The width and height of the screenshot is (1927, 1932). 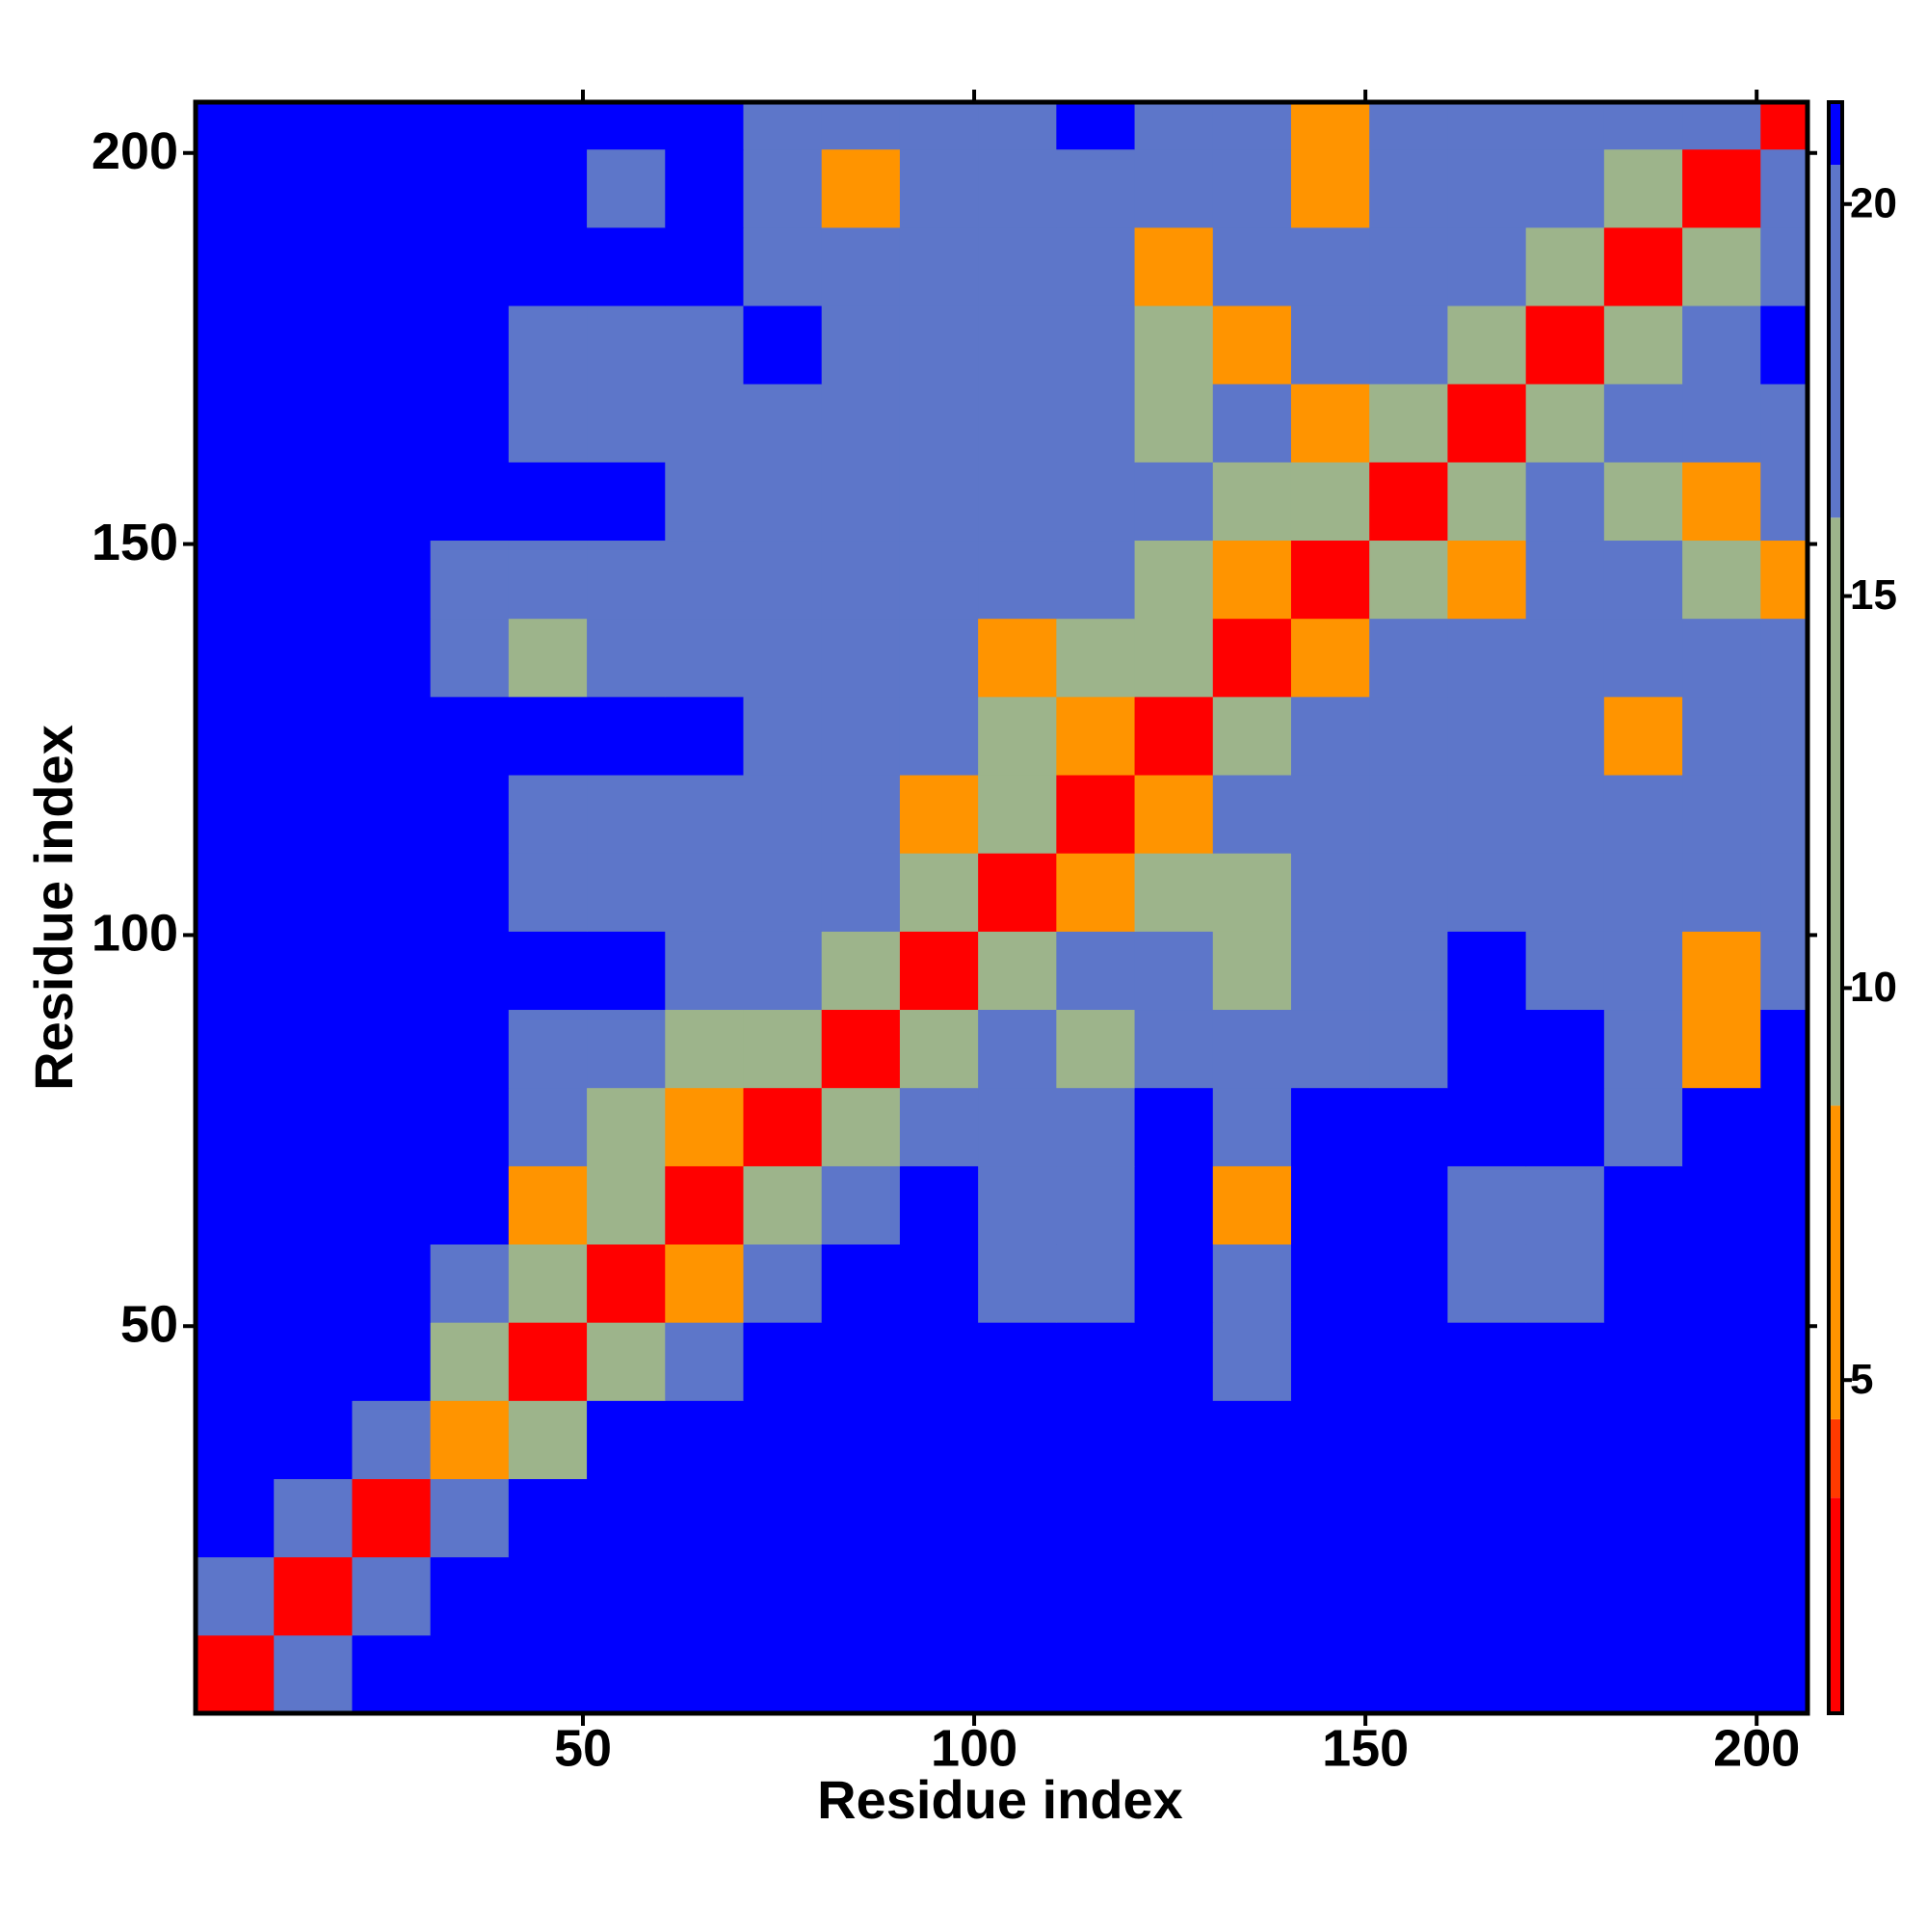 I want to click on colorbar-frame, so click(x=1835, y=907).